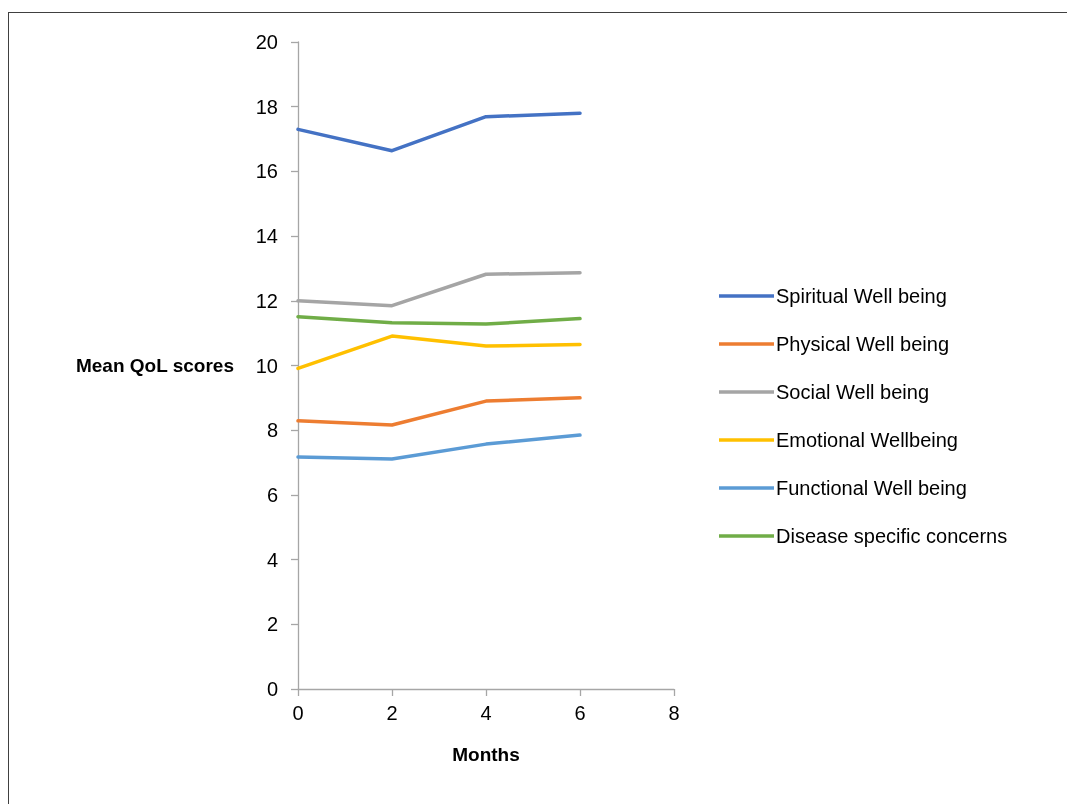 The height and width of the screenshot is (804, 1067). I want to click on x-tick-label: 0, so click(298, 713).